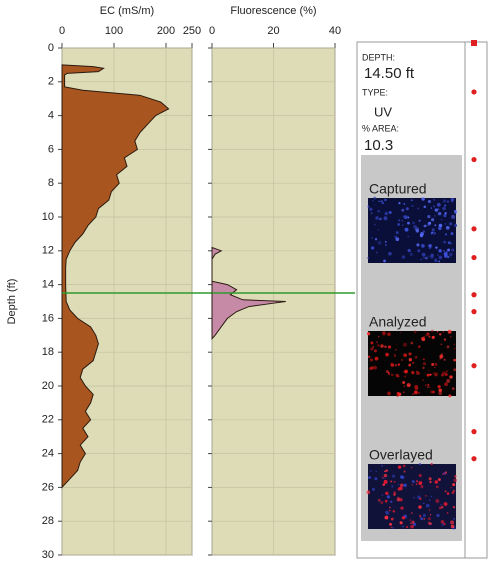  I want to click on y-tick-label: 2, so click(51, 82).